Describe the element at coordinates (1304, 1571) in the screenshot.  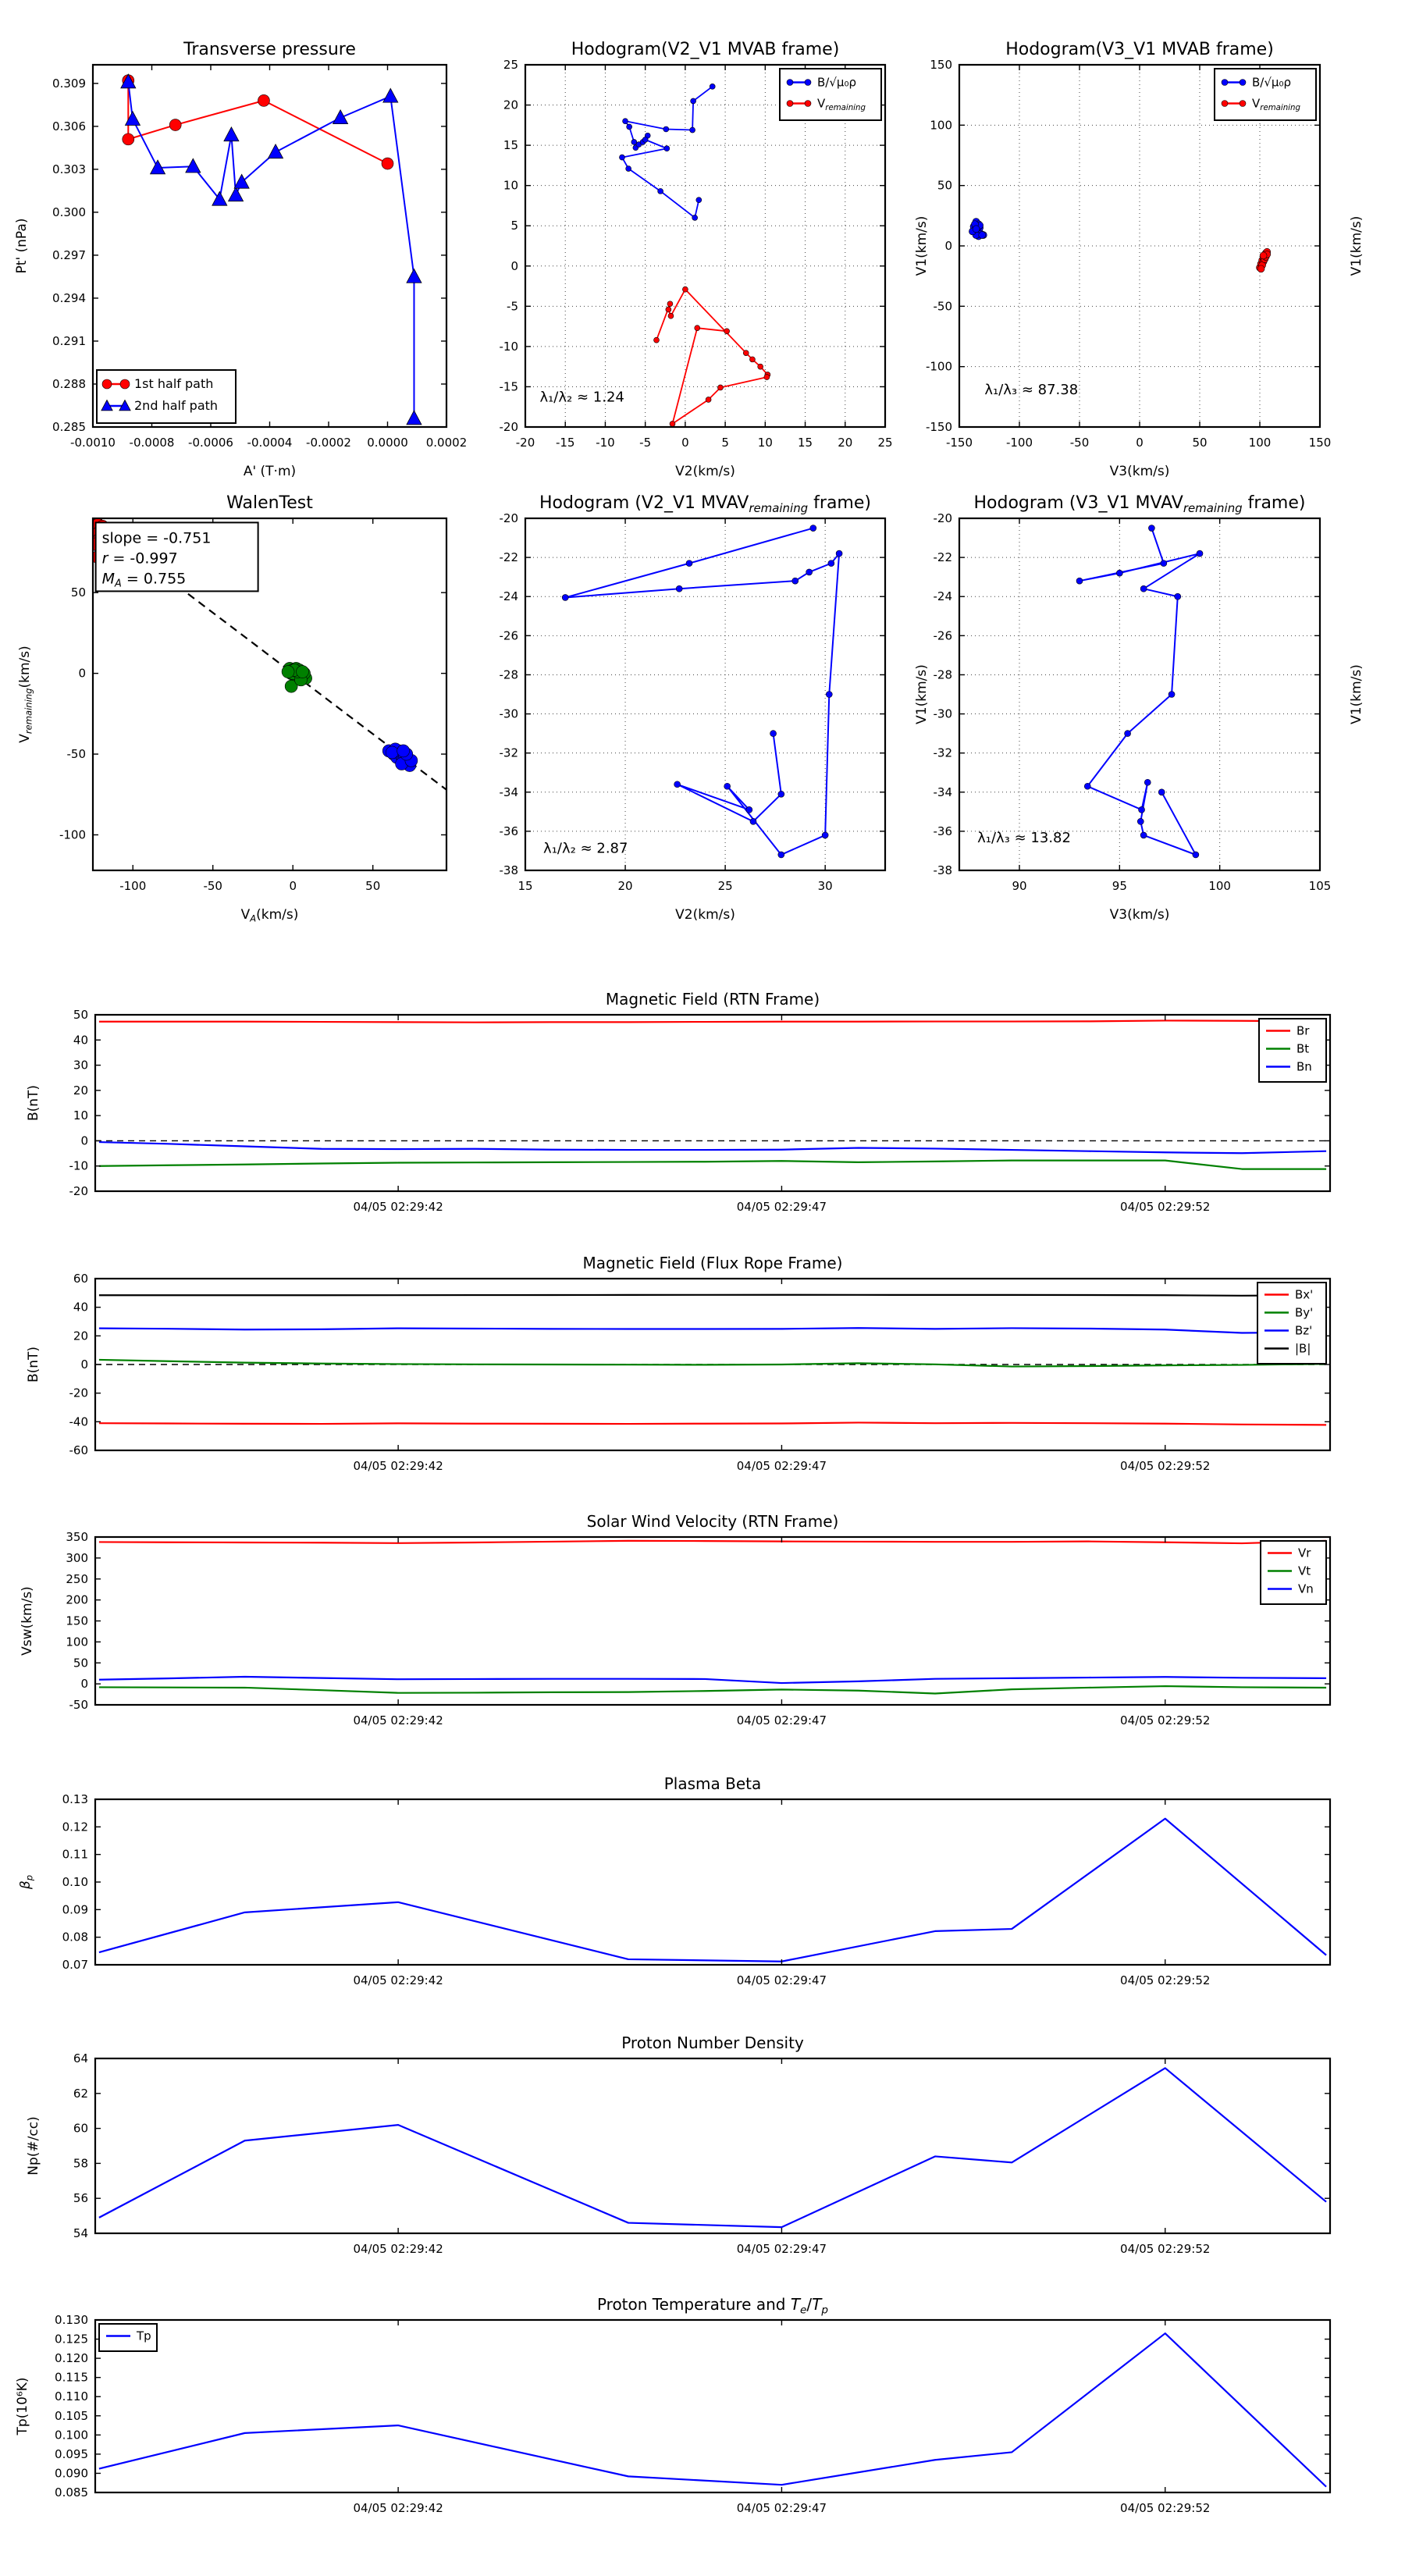
I see `legend-label: Vt` at that location.